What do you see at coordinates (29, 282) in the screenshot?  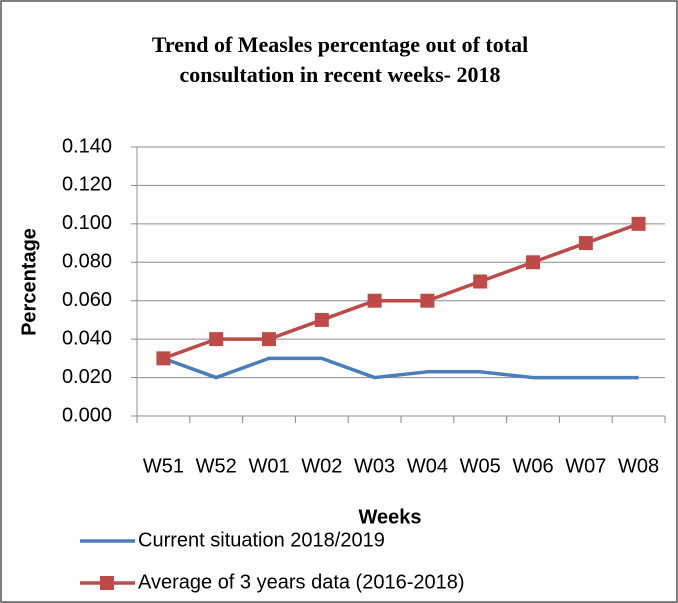 I see `y-axis-title: Percentage` at bounding box center [29, 282].